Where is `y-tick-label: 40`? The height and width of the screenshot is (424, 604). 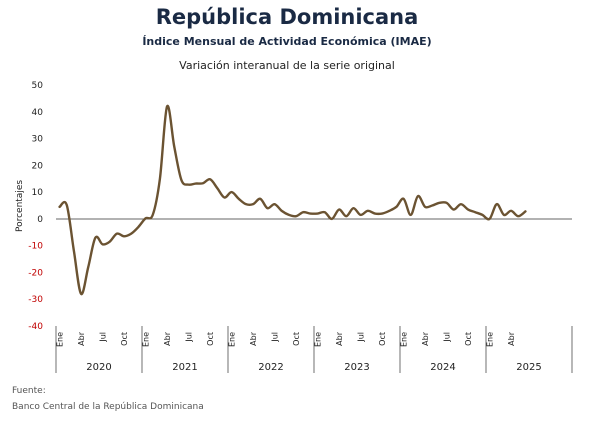 y-tick-label: 40 is located at coordinates (38, 113).